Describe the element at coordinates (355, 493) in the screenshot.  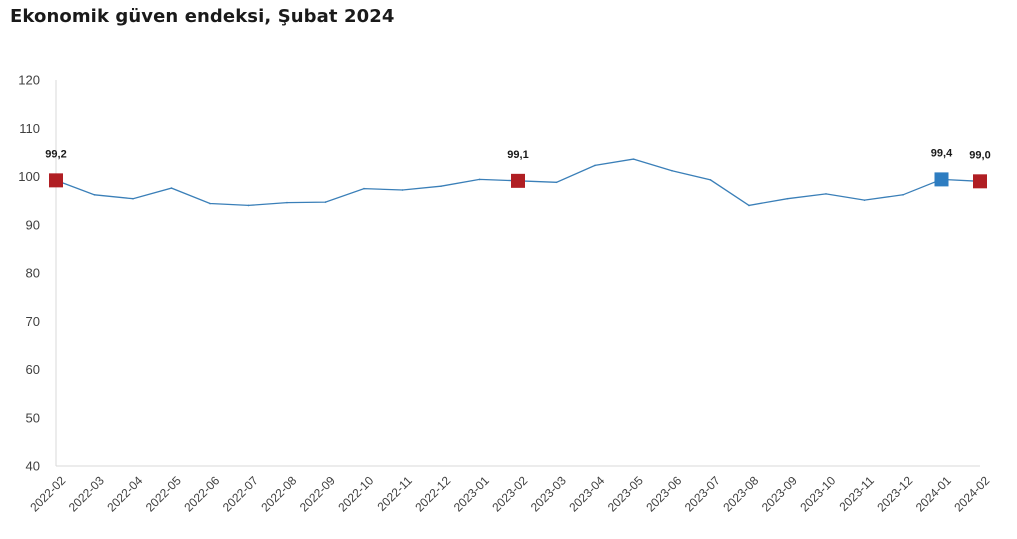
I see `x-tick-label: 2022-10` at that location.